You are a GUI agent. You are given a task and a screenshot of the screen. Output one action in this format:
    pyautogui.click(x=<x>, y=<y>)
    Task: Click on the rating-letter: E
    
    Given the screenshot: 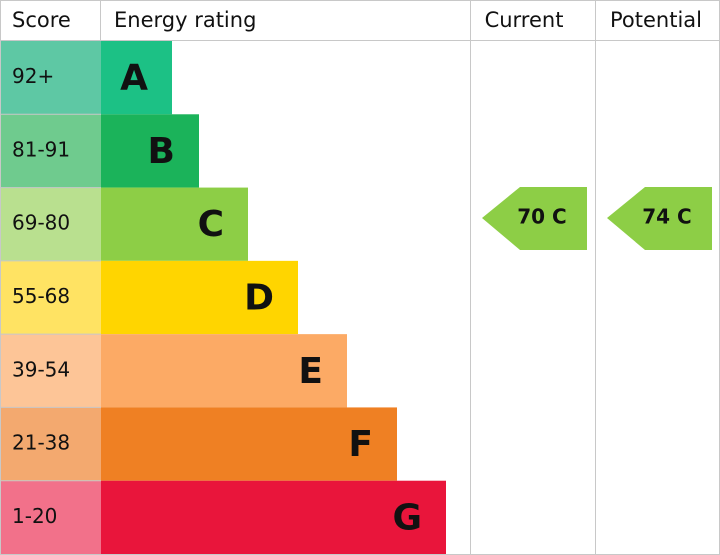 What is the action you would take?
    pyautogui.click(x=310, y=371)
    